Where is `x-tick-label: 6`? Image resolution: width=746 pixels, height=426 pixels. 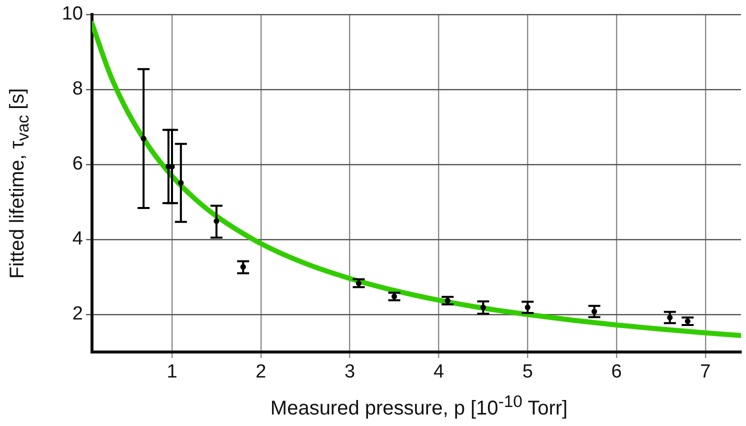 x-tick-label: 6 is located at coordinates (616, 372).